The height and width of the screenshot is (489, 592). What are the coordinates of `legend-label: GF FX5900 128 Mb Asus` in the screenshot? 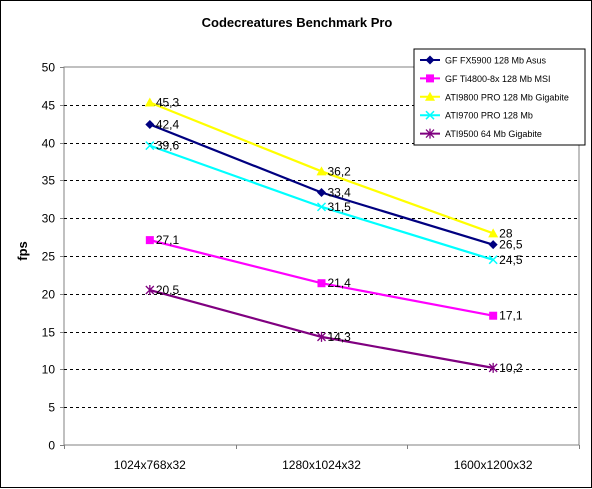 It's located at (496, 61).